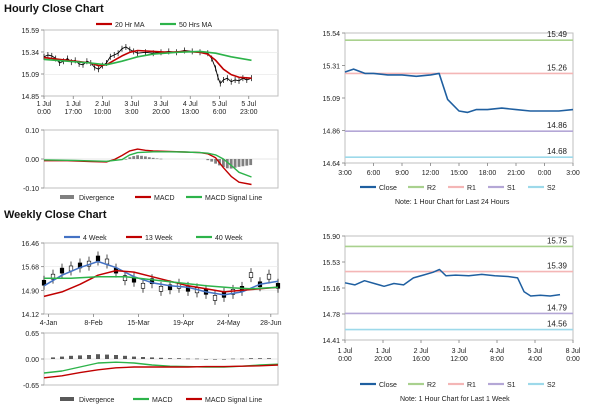 This screenshot has width=600, height=413. Describe the element at coordinates (471, 385) in the screenshot. I see `weekly-levels-legend-r1-label: R1` at that location.